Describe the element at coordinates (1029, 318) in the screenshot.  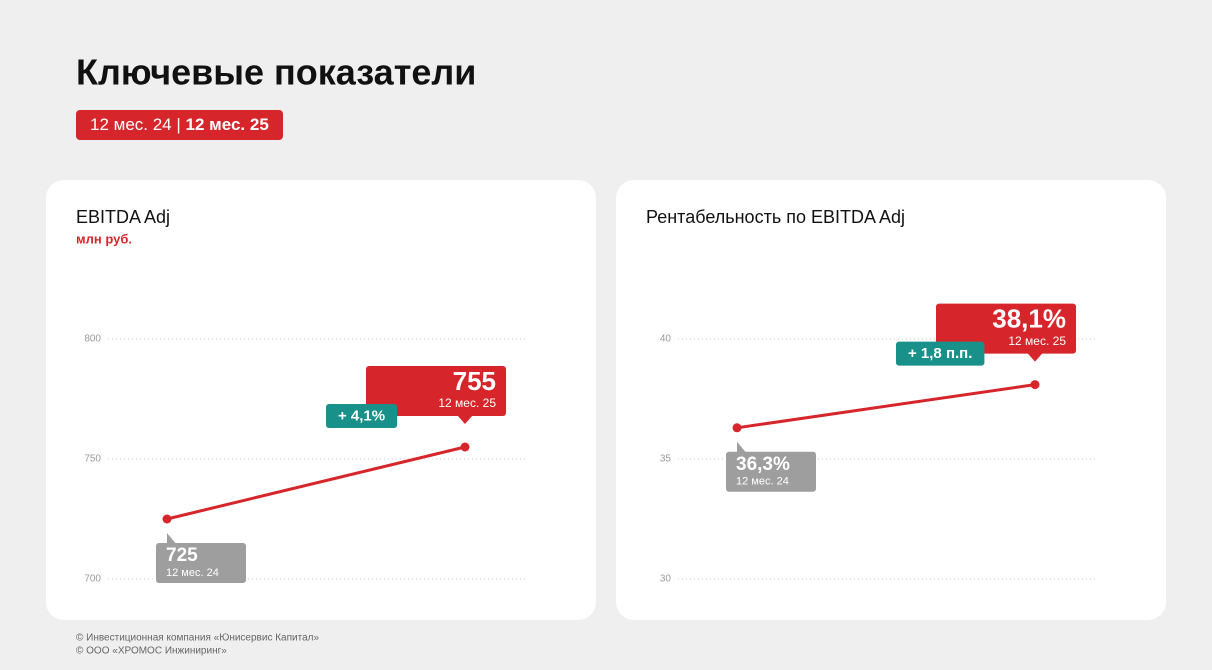
I see `value-label: 38,1%` at that location.